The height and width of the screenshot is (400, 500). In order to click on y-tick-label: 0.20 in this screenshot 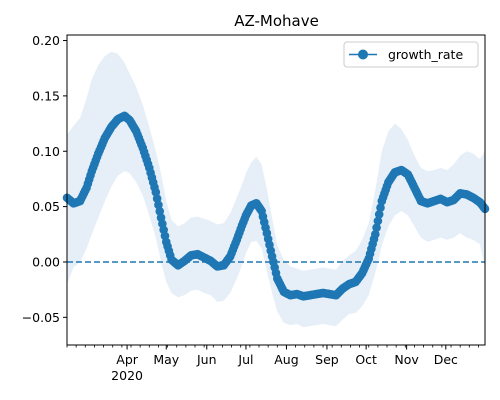, I will do `click(46, 40)`.